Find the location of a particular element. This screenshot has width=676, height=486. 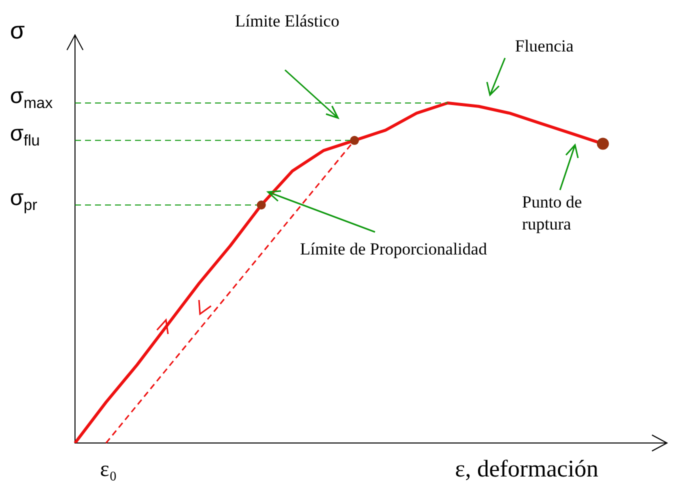

annotation: Límite de Proporcionalidad is located at coordinates (394, 248).